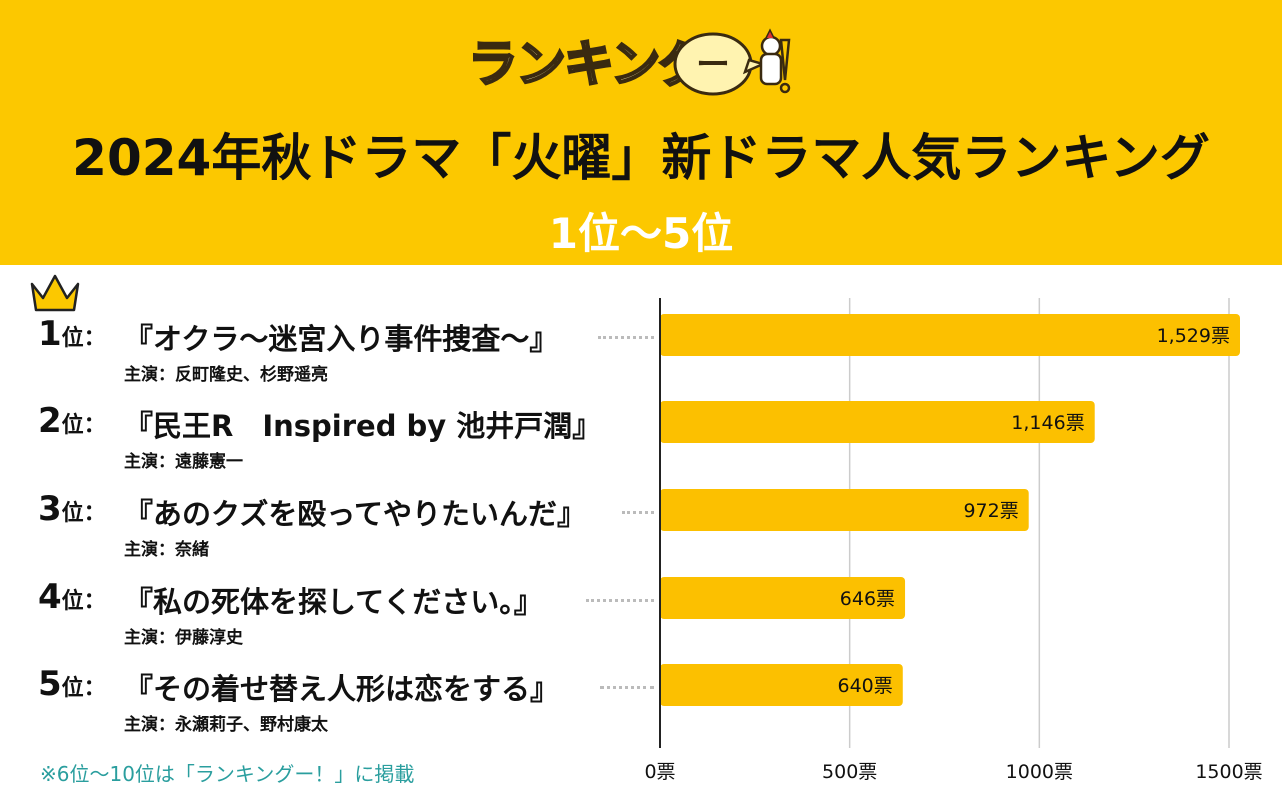  I want to click on ranking-row-3: 3位： 『あのクズを殴ってやりたいんだ』 主演：奈緒, so click(330, 529).